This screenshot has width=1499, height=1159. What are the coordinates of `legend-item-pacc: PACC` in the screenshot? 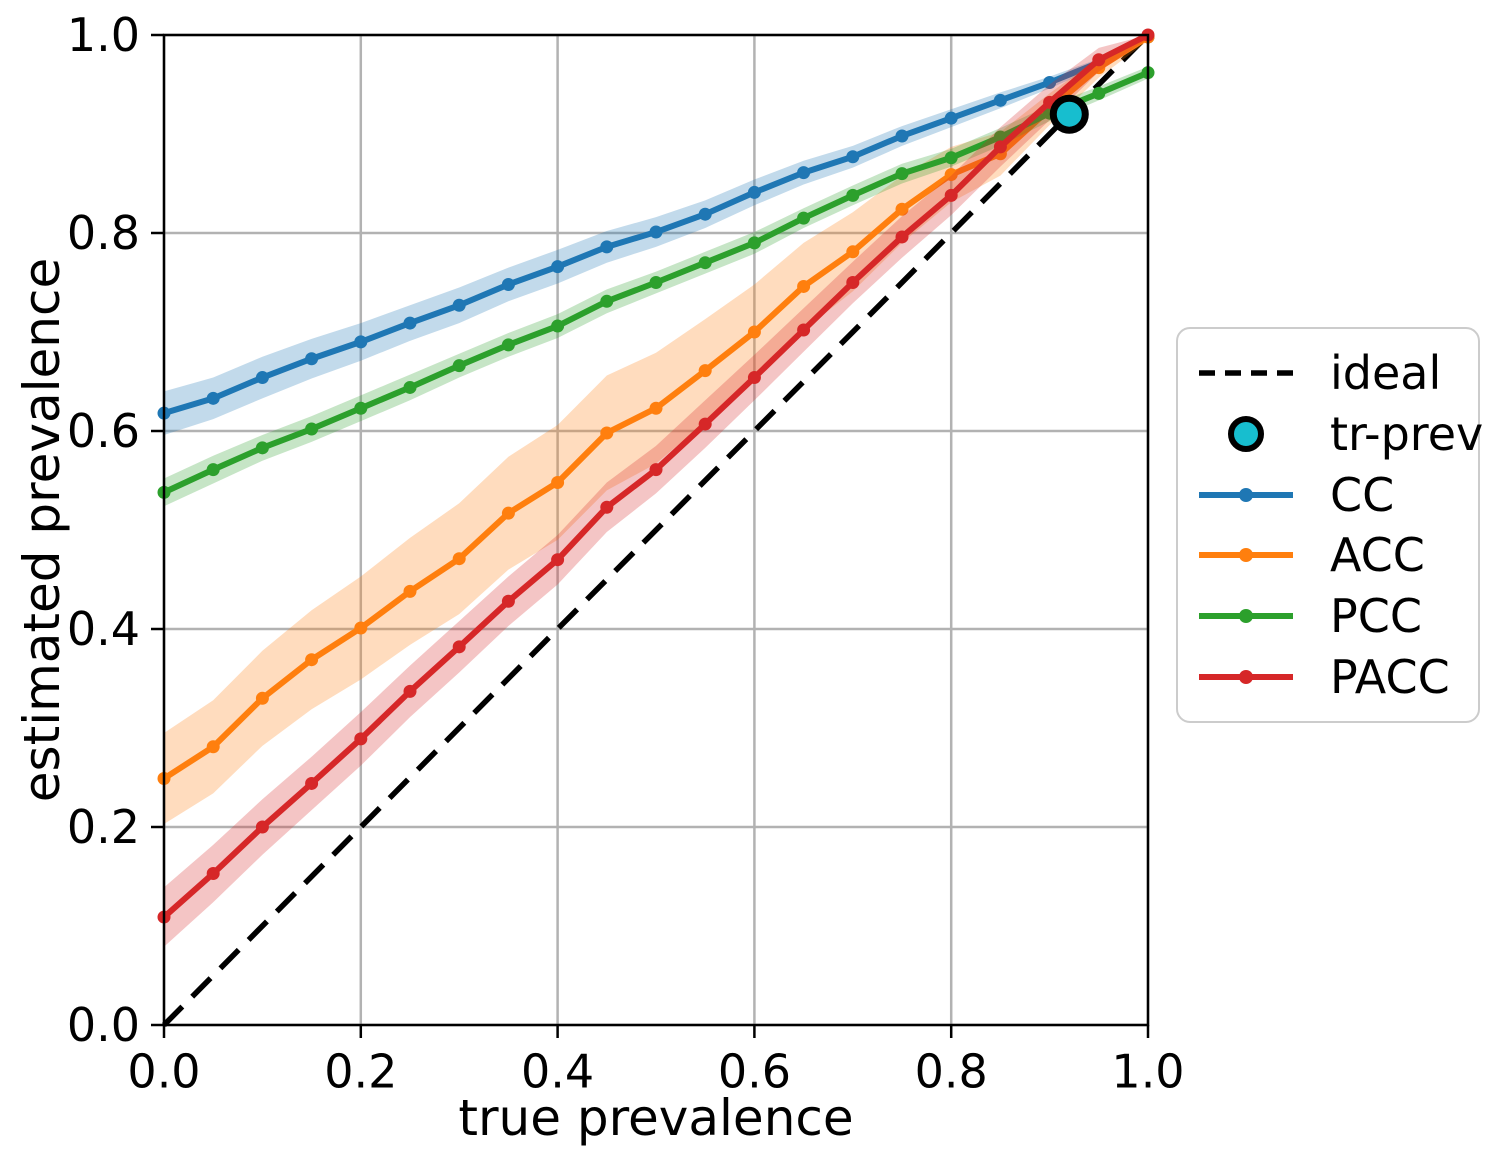 It's located at (1328, 677).